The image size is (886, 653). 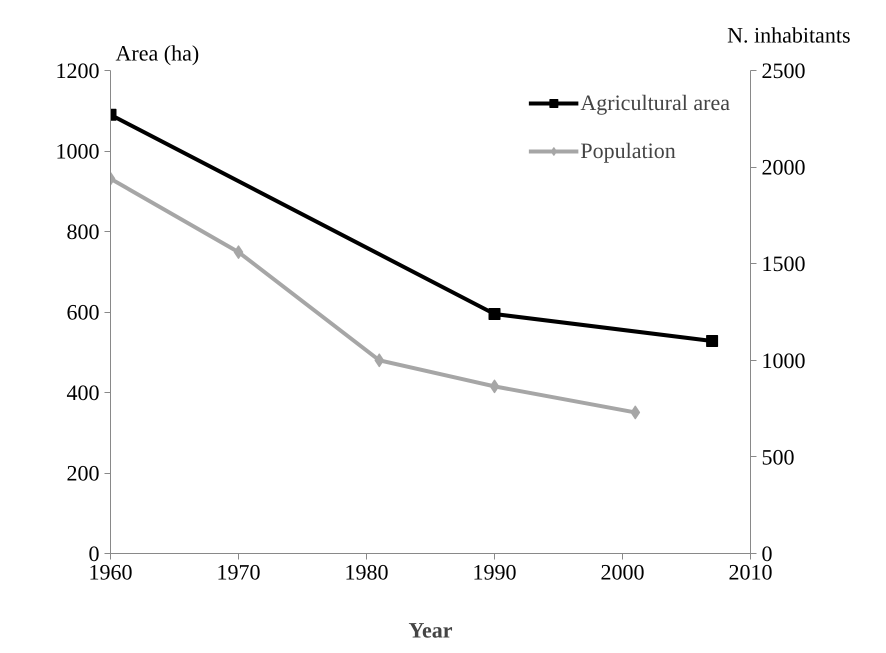 What do you see at coordinates (789, 35) in the screenshot?
I see `y2-axis-title: N. inhabitants` at bounding box center [789, 35].